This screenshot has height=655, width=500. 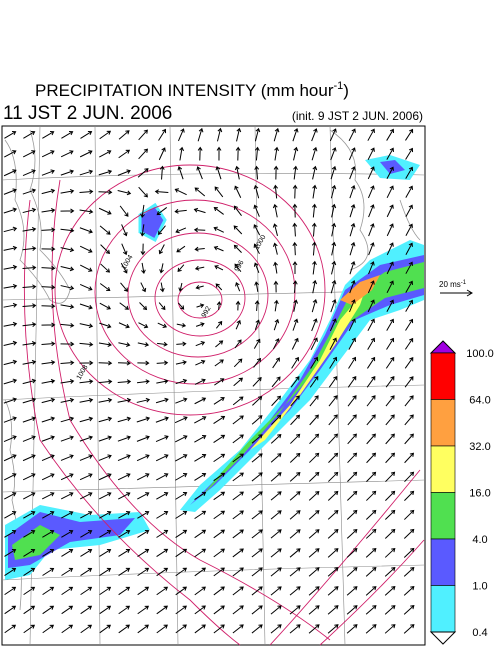 What do you see at coordinates (357, 116) in the screenshot?
I see `init-time: (init. 9 JST 2 JUN. 2006)` at bounding box center [357, 116].